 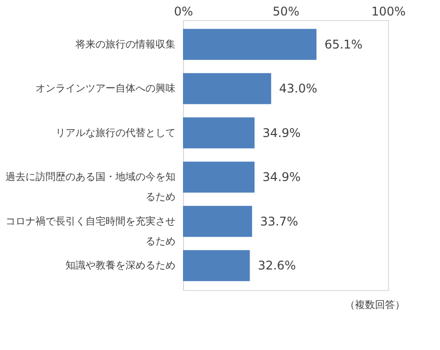 I want to click on data-label: 33.7%, so click(x=279, y=221).